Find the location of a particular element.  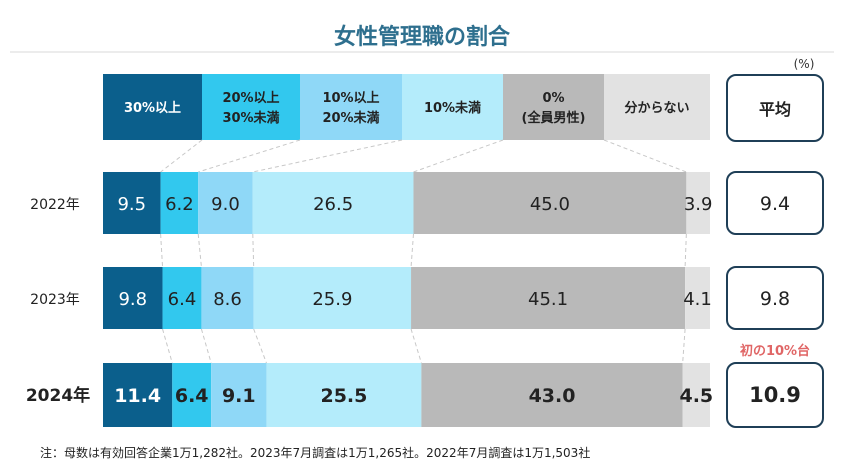

data-label: 9.8 is located at coordinates (132, 299).